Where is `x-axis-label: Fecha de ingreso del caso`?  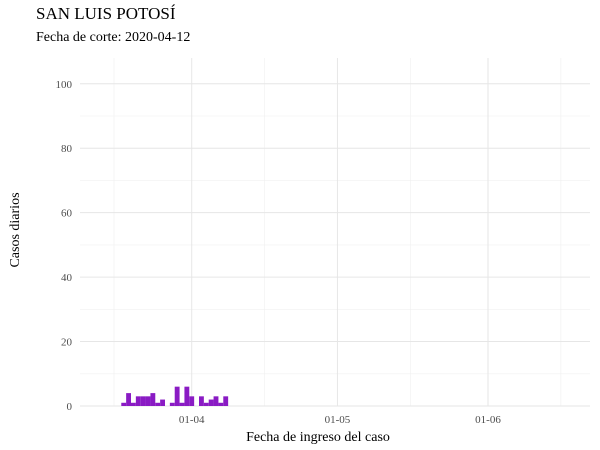
x-axis-label: Fecha de ingreso del caso is located at coordinates (318, 437).